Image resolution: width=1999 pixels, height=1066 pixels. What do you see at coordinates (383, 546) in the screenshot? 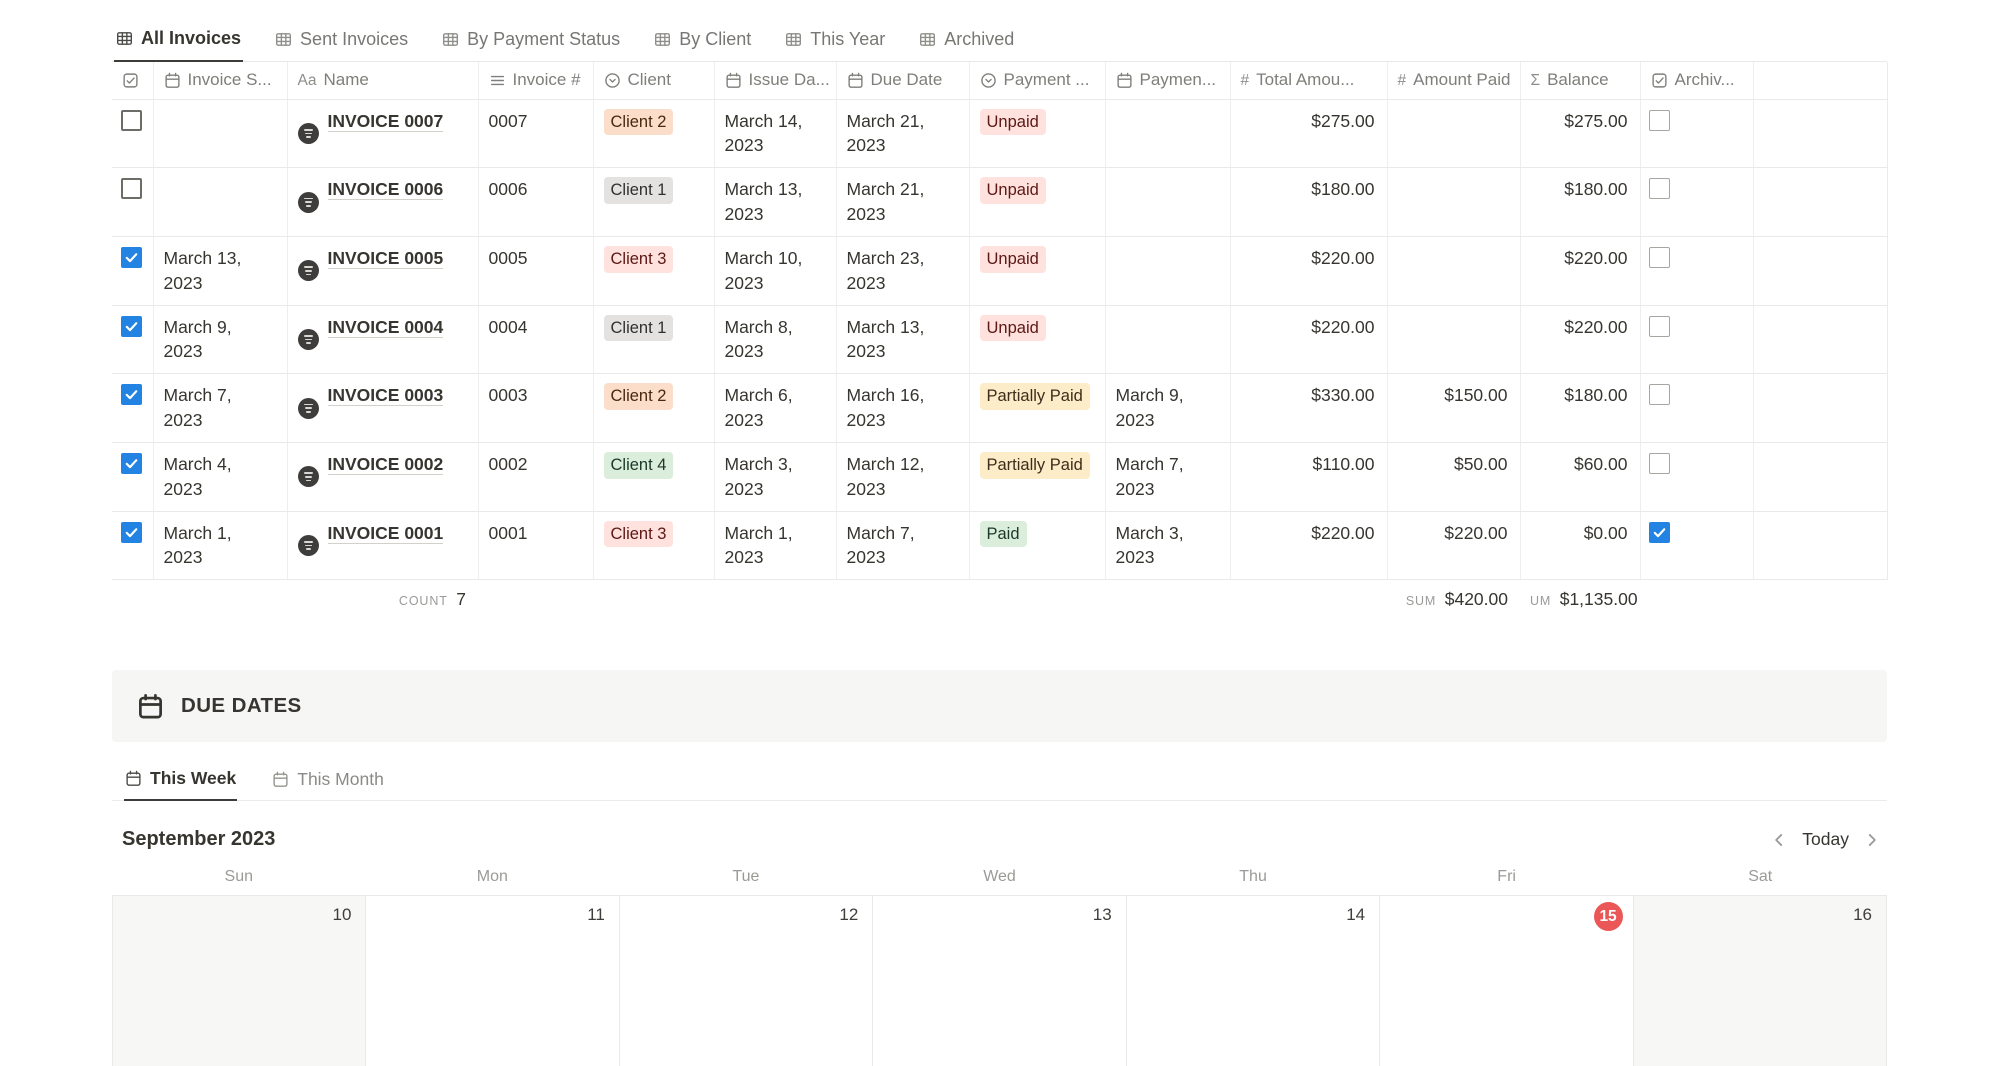
I see `cell-name: INVOICE 0001` at bounding box center [383, 546].